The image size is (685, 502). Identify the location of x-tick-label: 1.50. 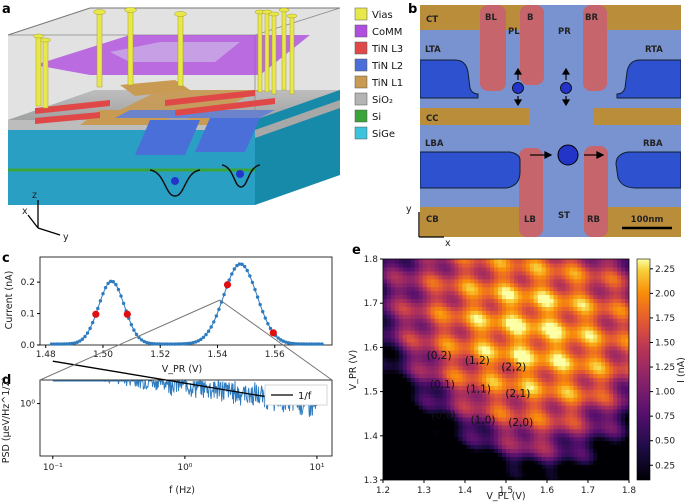
(103, 355).